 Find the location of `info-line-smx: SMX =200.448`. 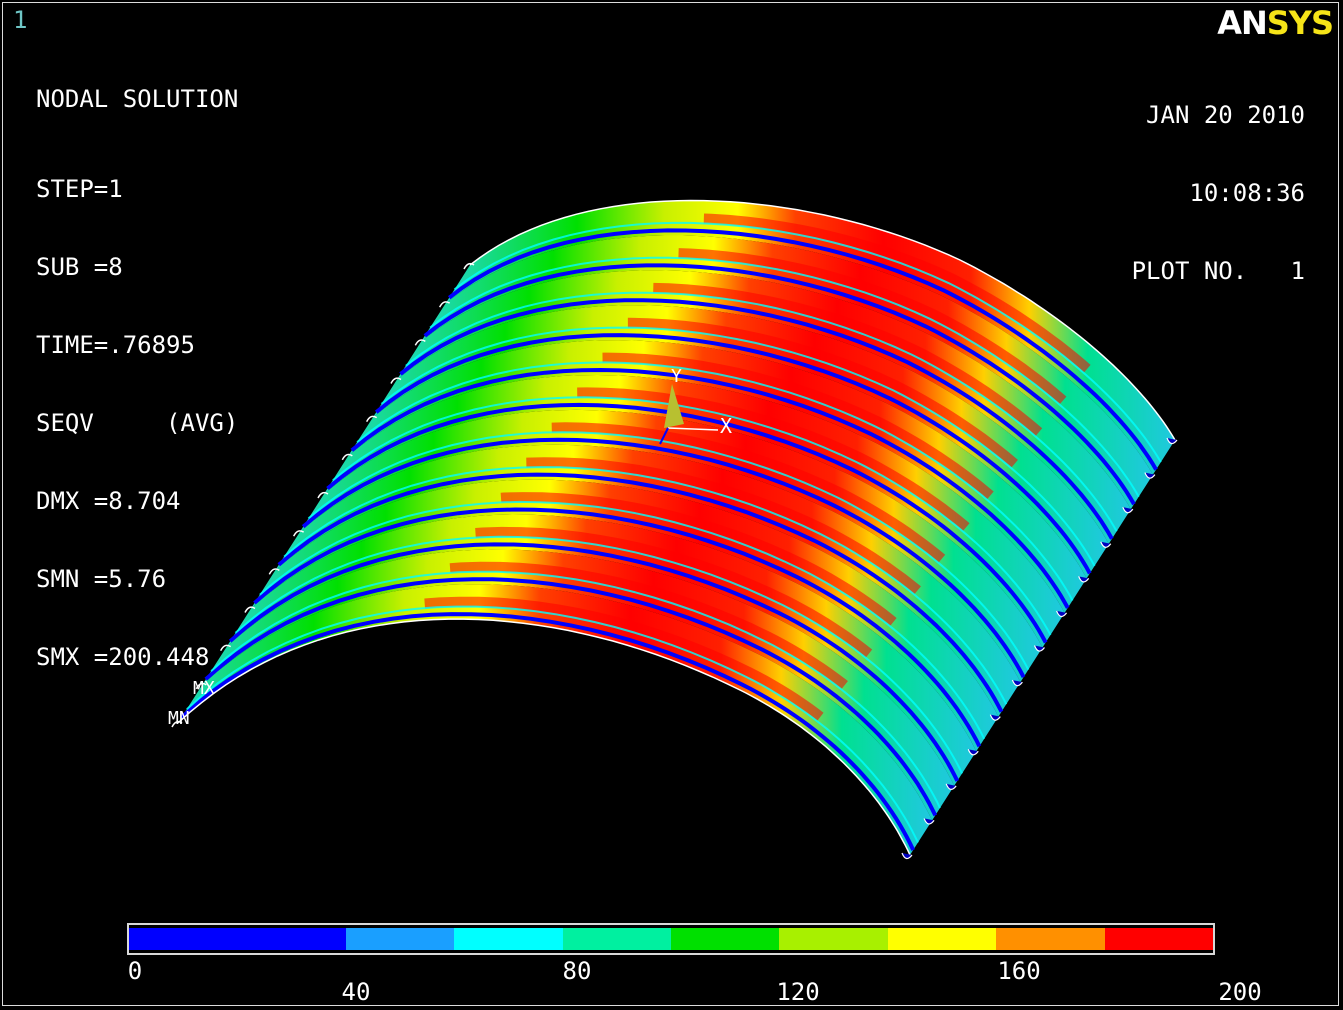

info-line-smx: SMX =200.448 is located at coordinates (123, 657).